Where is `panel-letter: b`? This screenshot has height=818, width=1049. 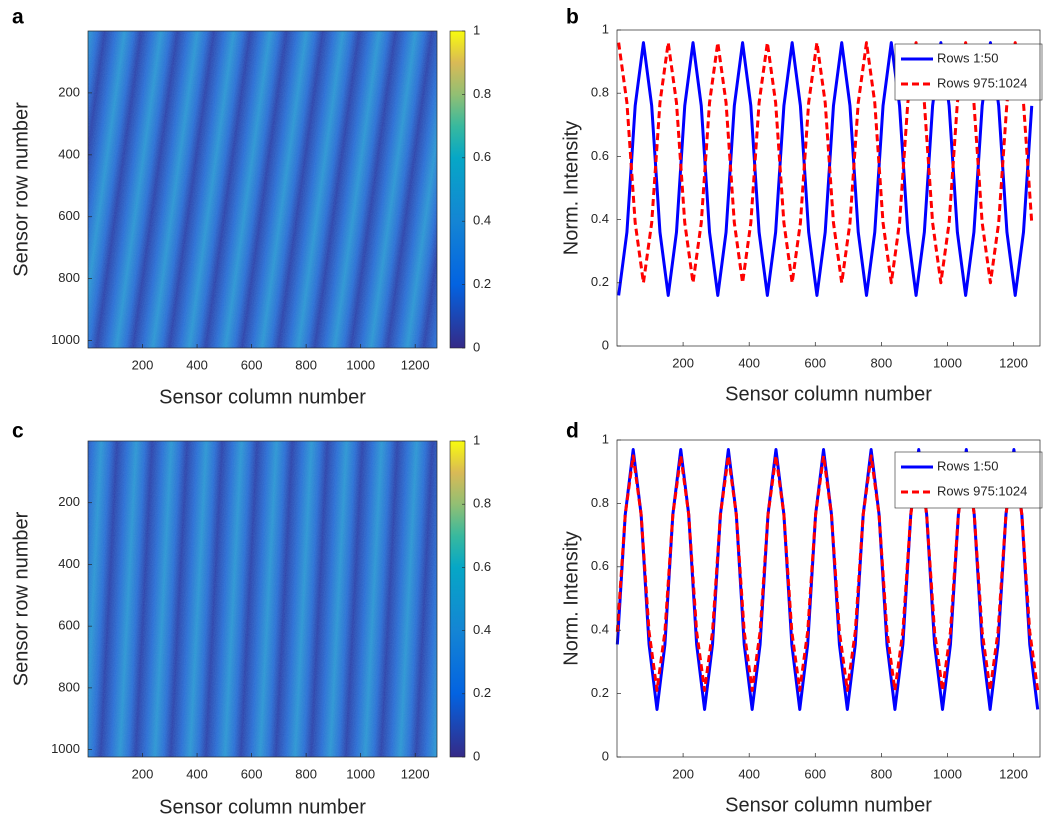
panel-letter: b is located at coordinates (572, 17).